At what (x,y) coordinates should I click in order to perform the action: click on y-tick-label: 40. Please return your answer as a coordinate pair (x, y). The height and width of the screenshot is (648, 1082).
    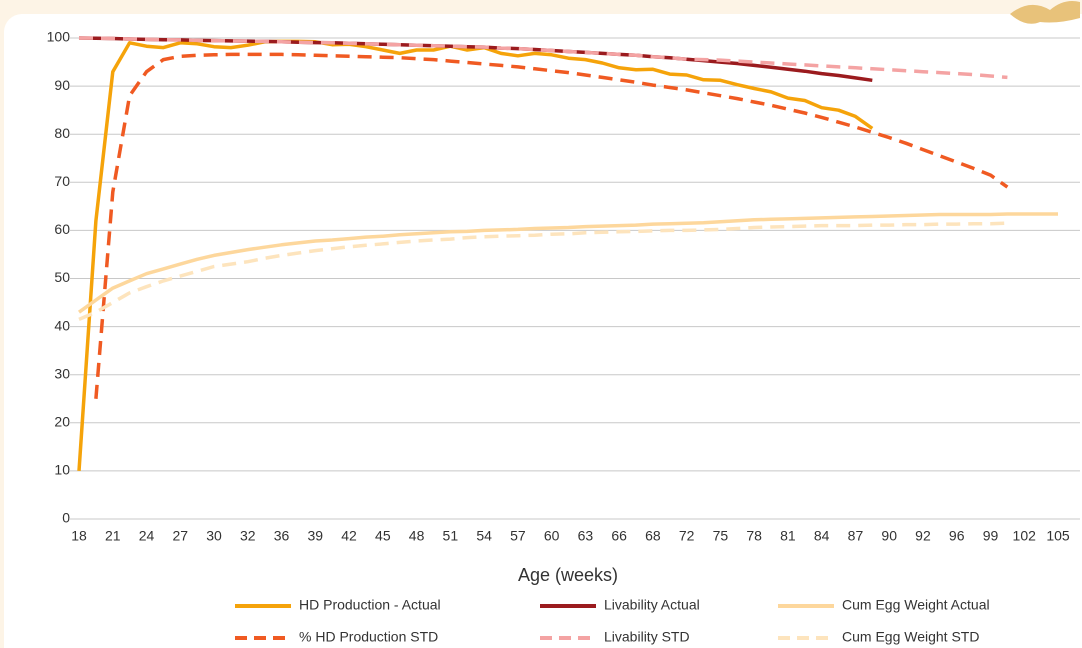
    Looking at the image, I should click on (62, 325).